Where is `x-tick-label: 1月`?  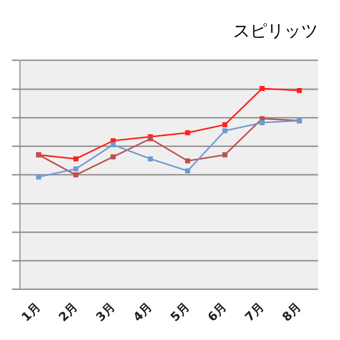 x-tick-label: 1月 is located at coordinates (30, 312).